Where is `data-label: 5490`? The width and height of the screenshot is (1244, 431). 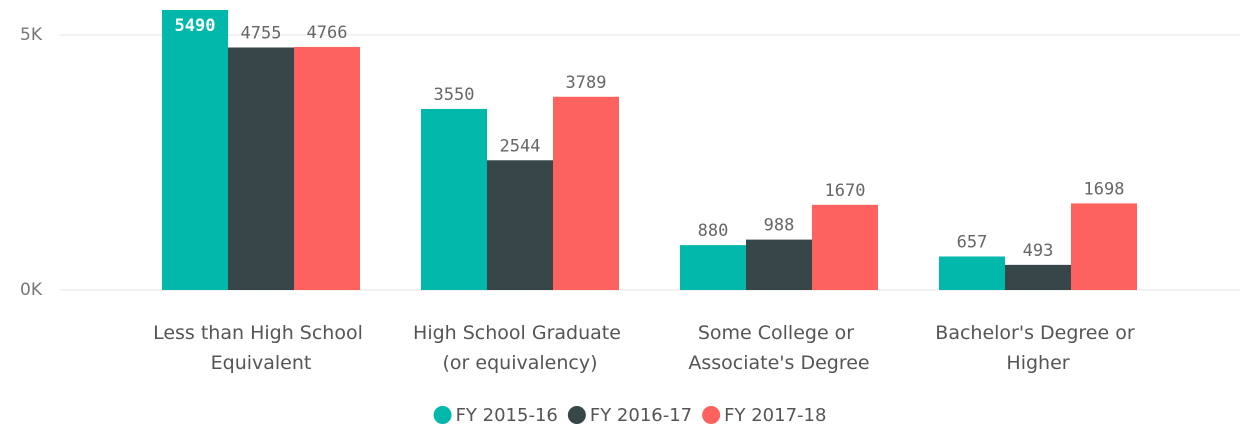 data-label: 5490 is located at coordinates (195, 26).